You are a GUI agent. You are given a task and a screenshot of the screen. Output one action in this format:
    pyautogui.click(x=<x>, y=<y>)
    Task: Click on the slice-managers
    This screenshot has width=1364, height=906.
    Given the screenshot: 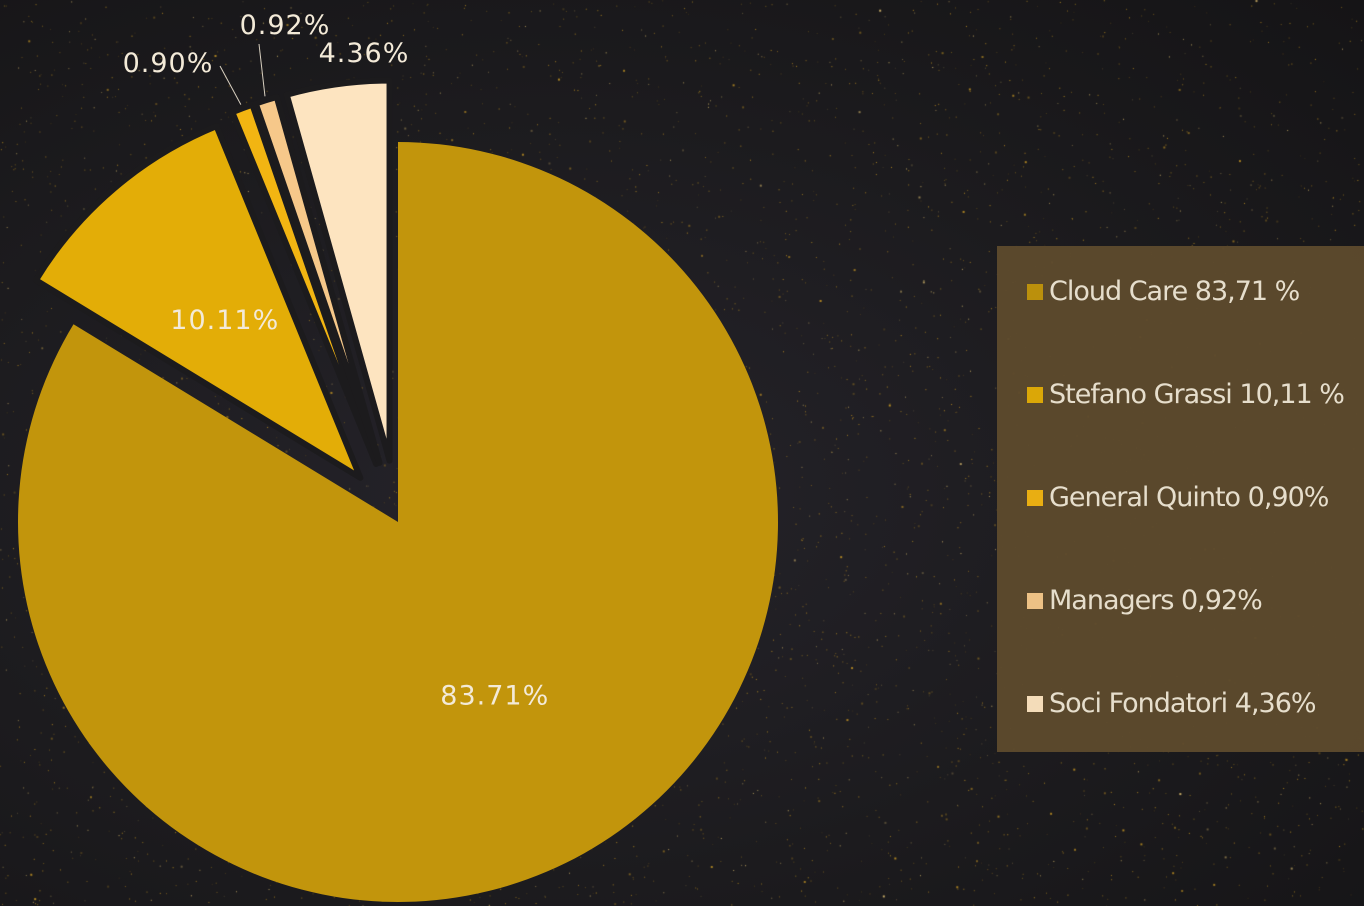 What is the action you would take?
    pyautogui.click(x=317, y=279)
    